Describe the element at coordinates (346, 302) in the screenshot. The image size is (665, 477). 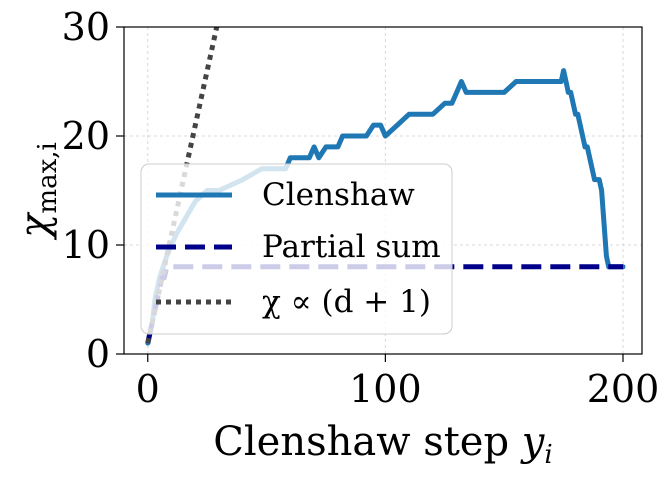
I see `legend-label-3: χ ∝ (d + 1)` at that location.